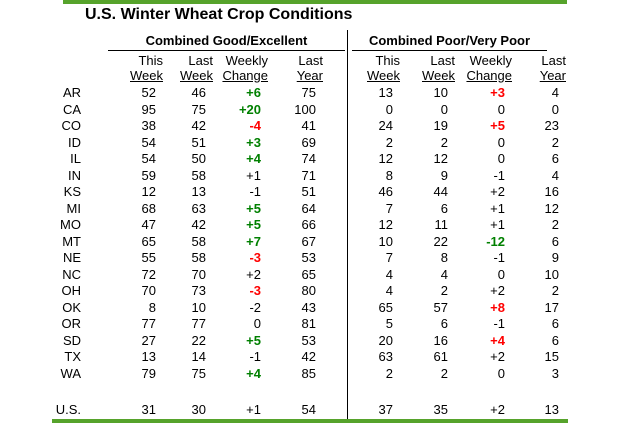 This screenshot has height=430, width=630. Describe the element at coordinates (249, 109) in the screenshot. I see `weekly-change-cell: +20` at that location.